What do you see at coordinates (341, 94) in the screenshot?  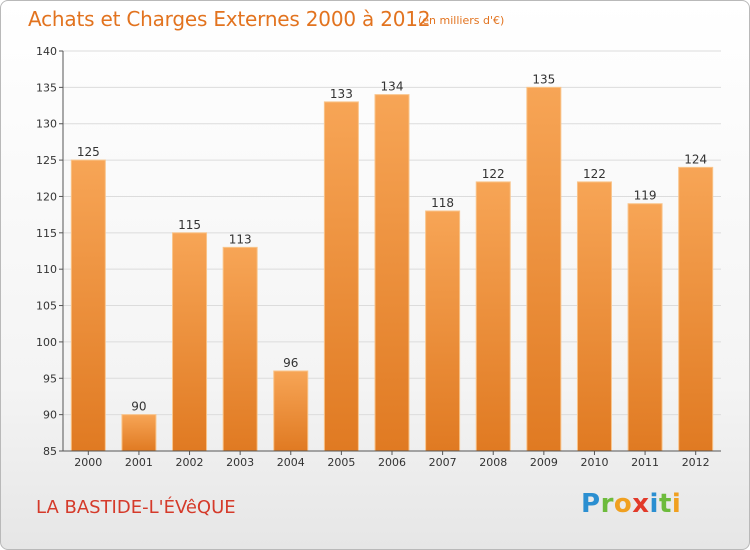 I see `bar-value-label: 133` at bounding box center [341, 94].